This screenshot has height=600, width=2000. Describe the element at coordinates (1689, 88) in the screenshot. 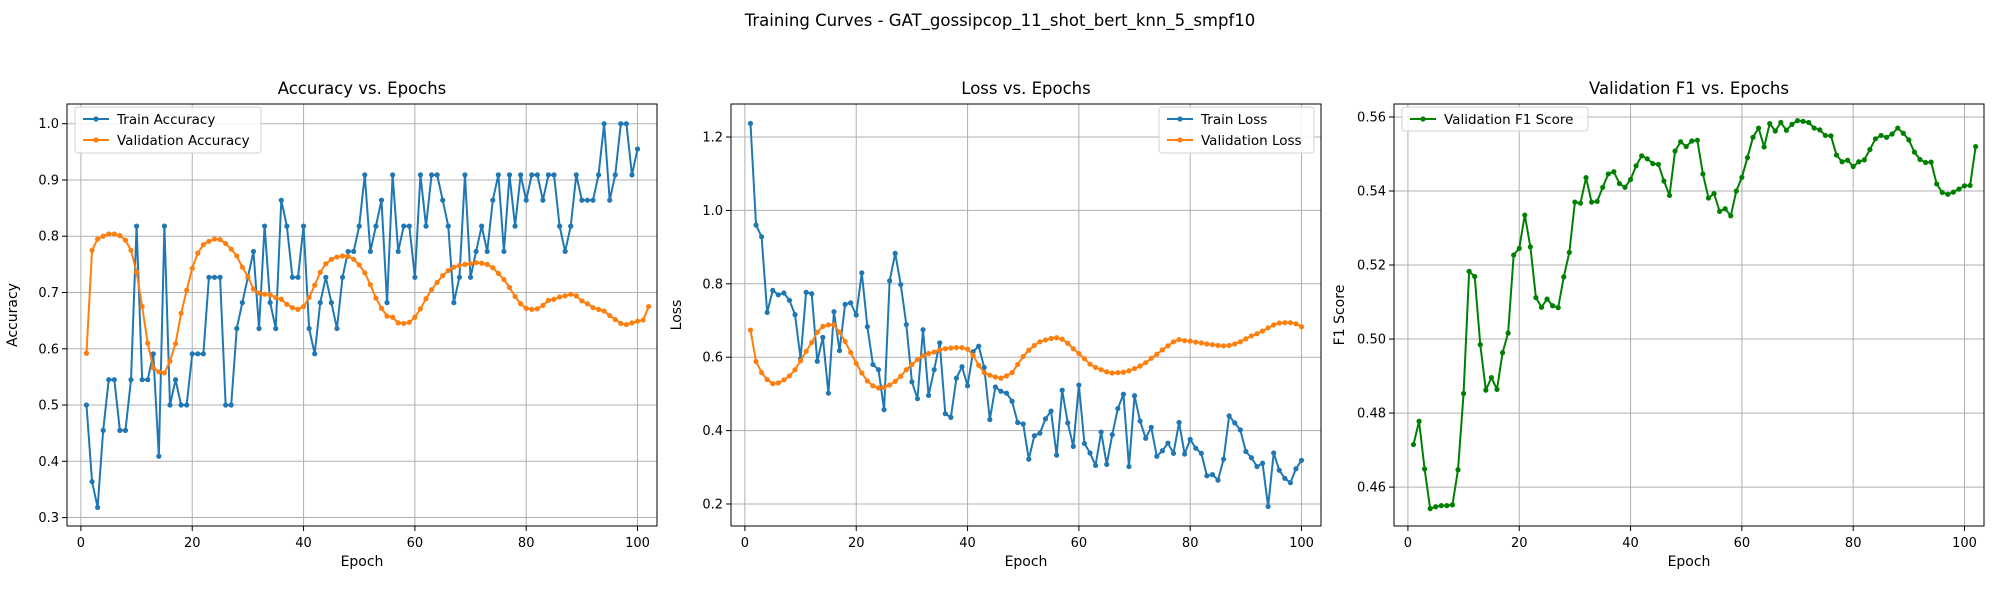

I see `plot-title: Validation F1 vs. Epochs` at that location.